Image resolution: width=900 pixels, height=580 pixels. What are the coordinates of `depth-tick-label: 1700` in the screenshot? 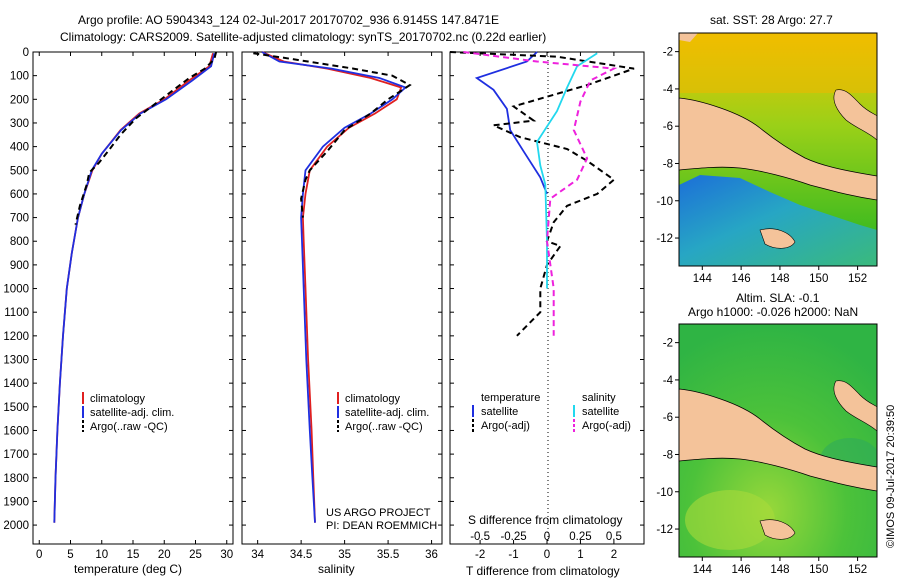 It's located at (16, 455).